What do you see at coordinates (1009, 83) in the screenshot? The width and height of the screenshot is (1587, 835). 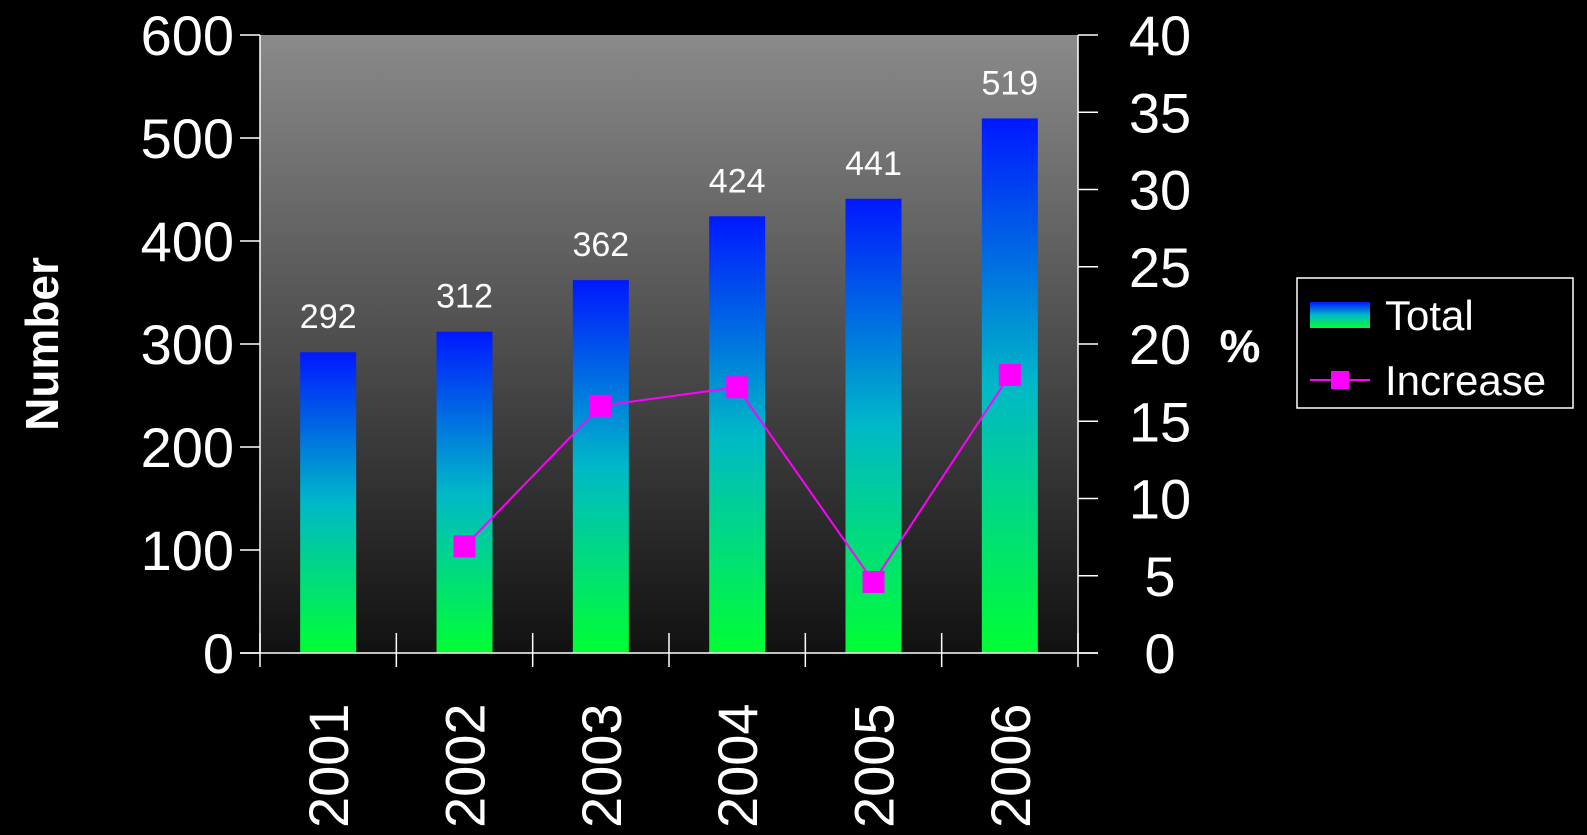 I see `bar-label-2006: 519` at bounding box center [1009, 83].